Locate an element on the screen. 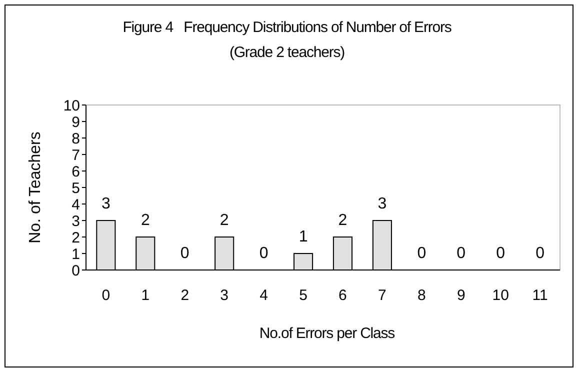 This screenshot has height=374, width=579. y-tick-label: 6 is located at coordinates (76, 171).